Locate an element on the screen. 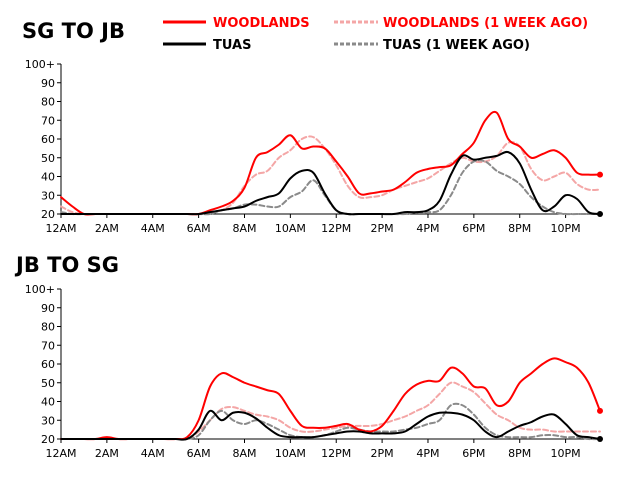  legend-label-woodlands: WOODLANDS is located at coordinates (261, 23).